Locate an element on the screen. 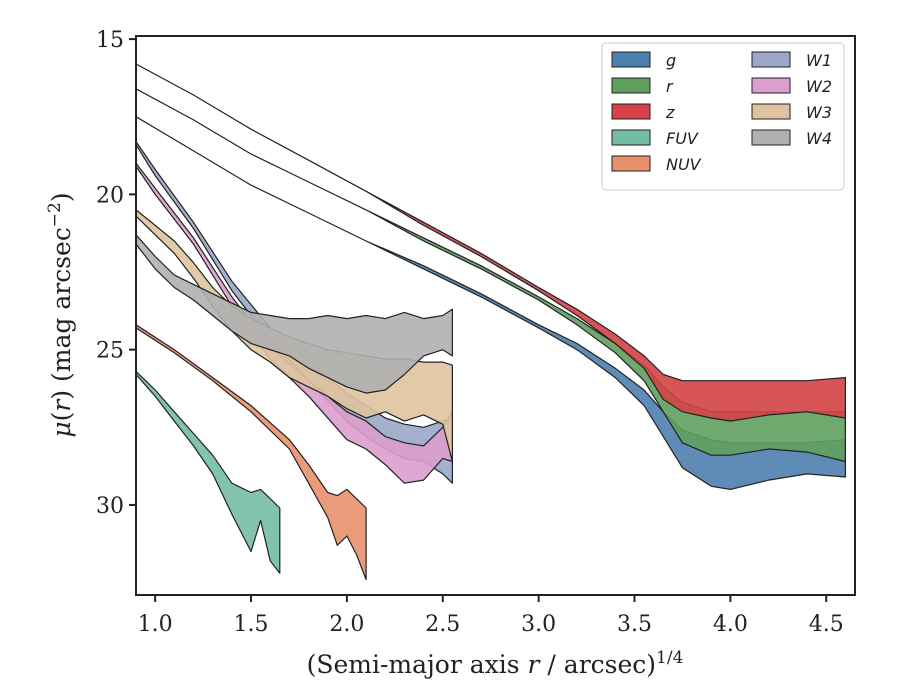  y-tick-label: 30 is located at coordinates (110, 506).